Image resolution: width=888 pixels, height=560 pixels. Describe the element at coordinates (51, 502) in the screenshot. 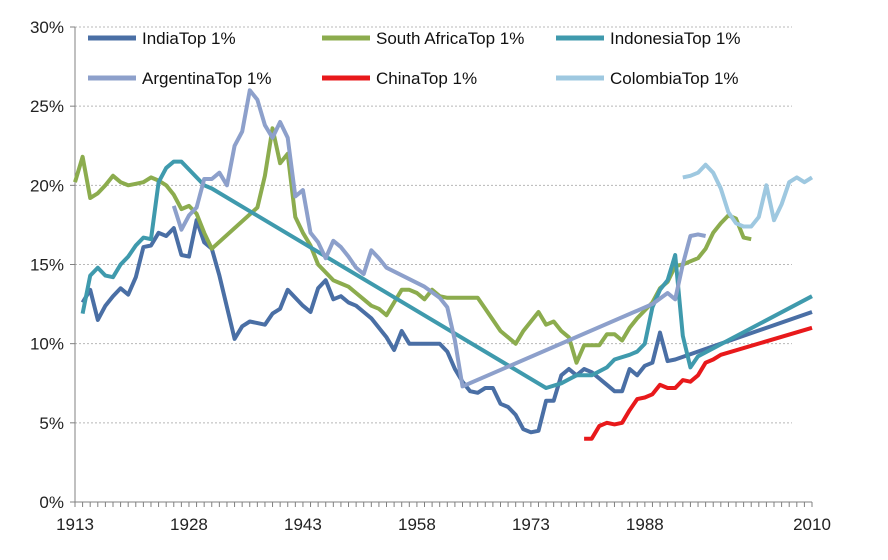

I see `y-tick-label: 0%` at that location.